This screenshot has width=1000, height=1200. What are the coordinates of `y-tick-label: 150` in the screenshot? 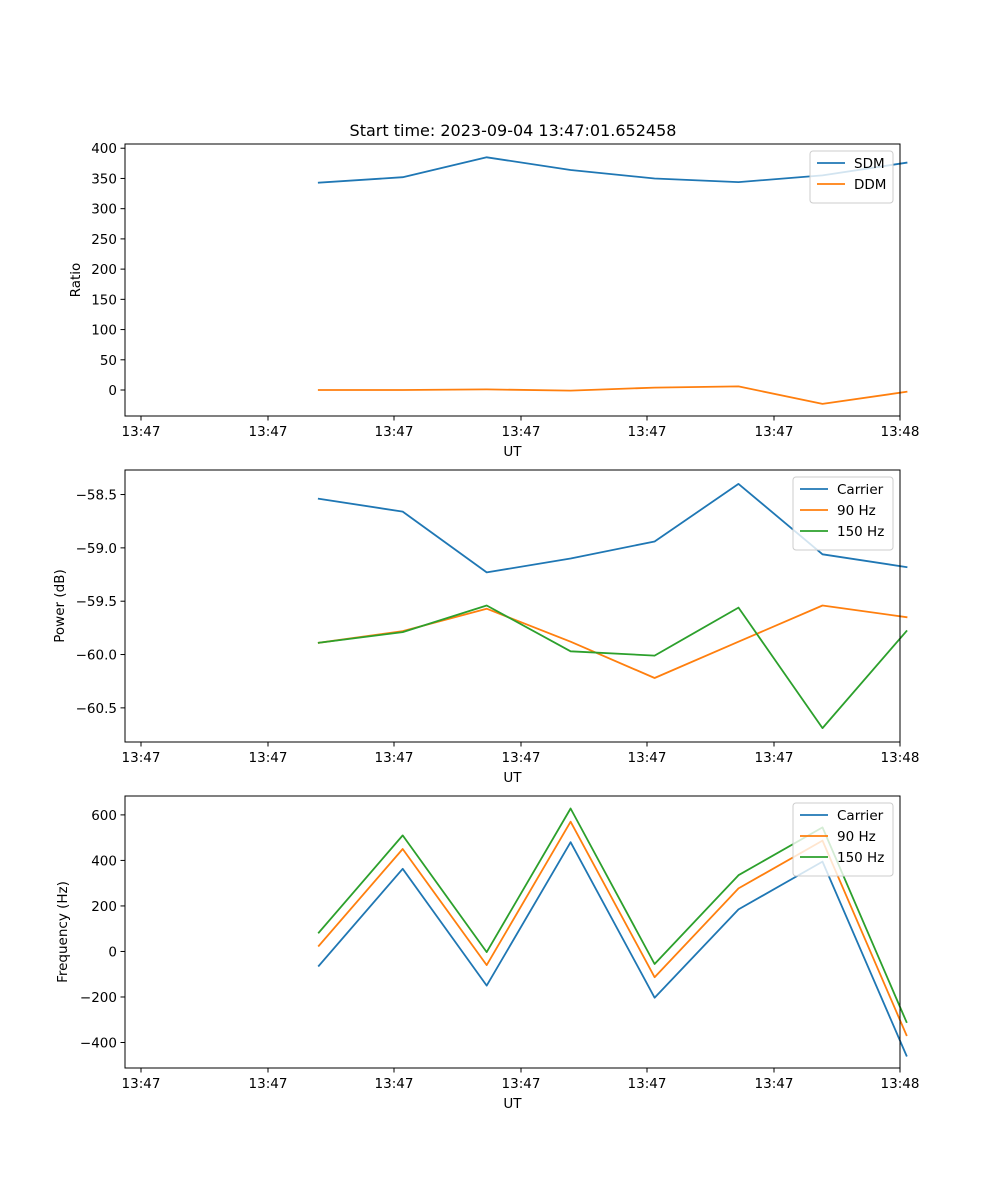 It's located at (104, 300).